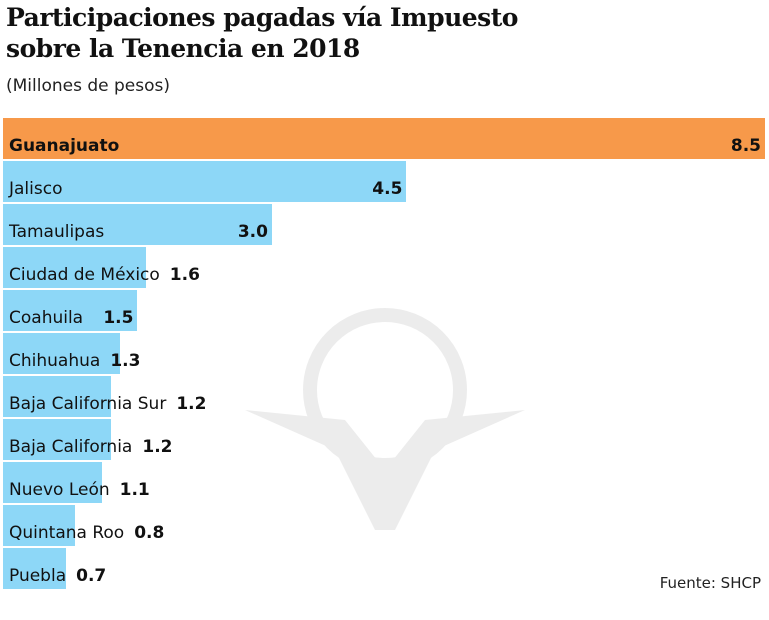  Describe the element at coordinates (125, 361) in the screenshot. I see `value-label: 1.3` at that location.